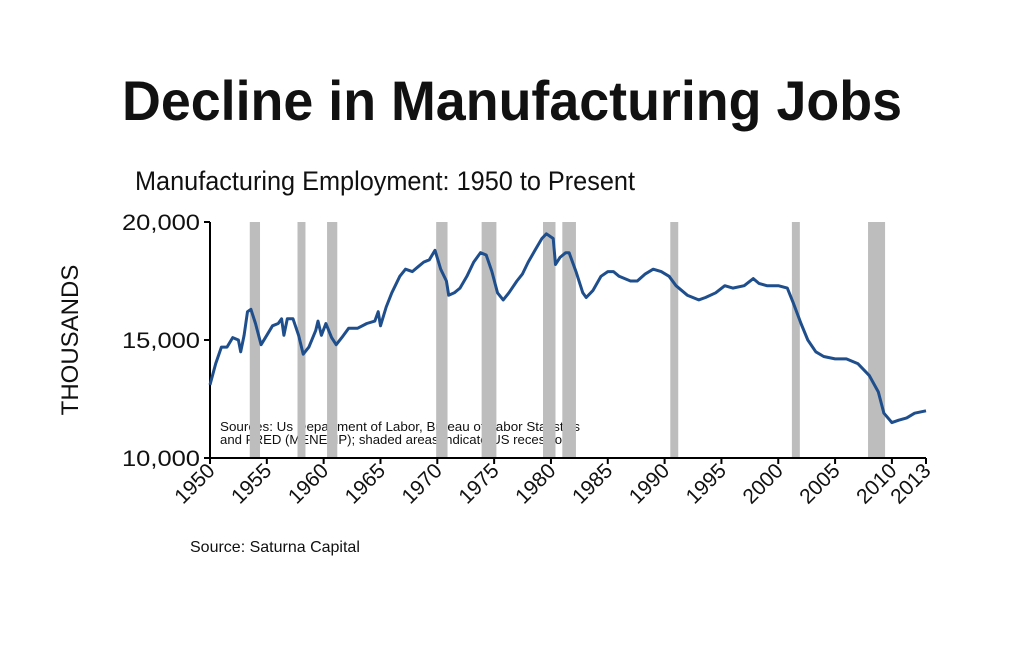  What do you see at coordinates (649, 483) in the screenshot?
I see `x-tick-label: 1990` at bounding box center [649, 483].